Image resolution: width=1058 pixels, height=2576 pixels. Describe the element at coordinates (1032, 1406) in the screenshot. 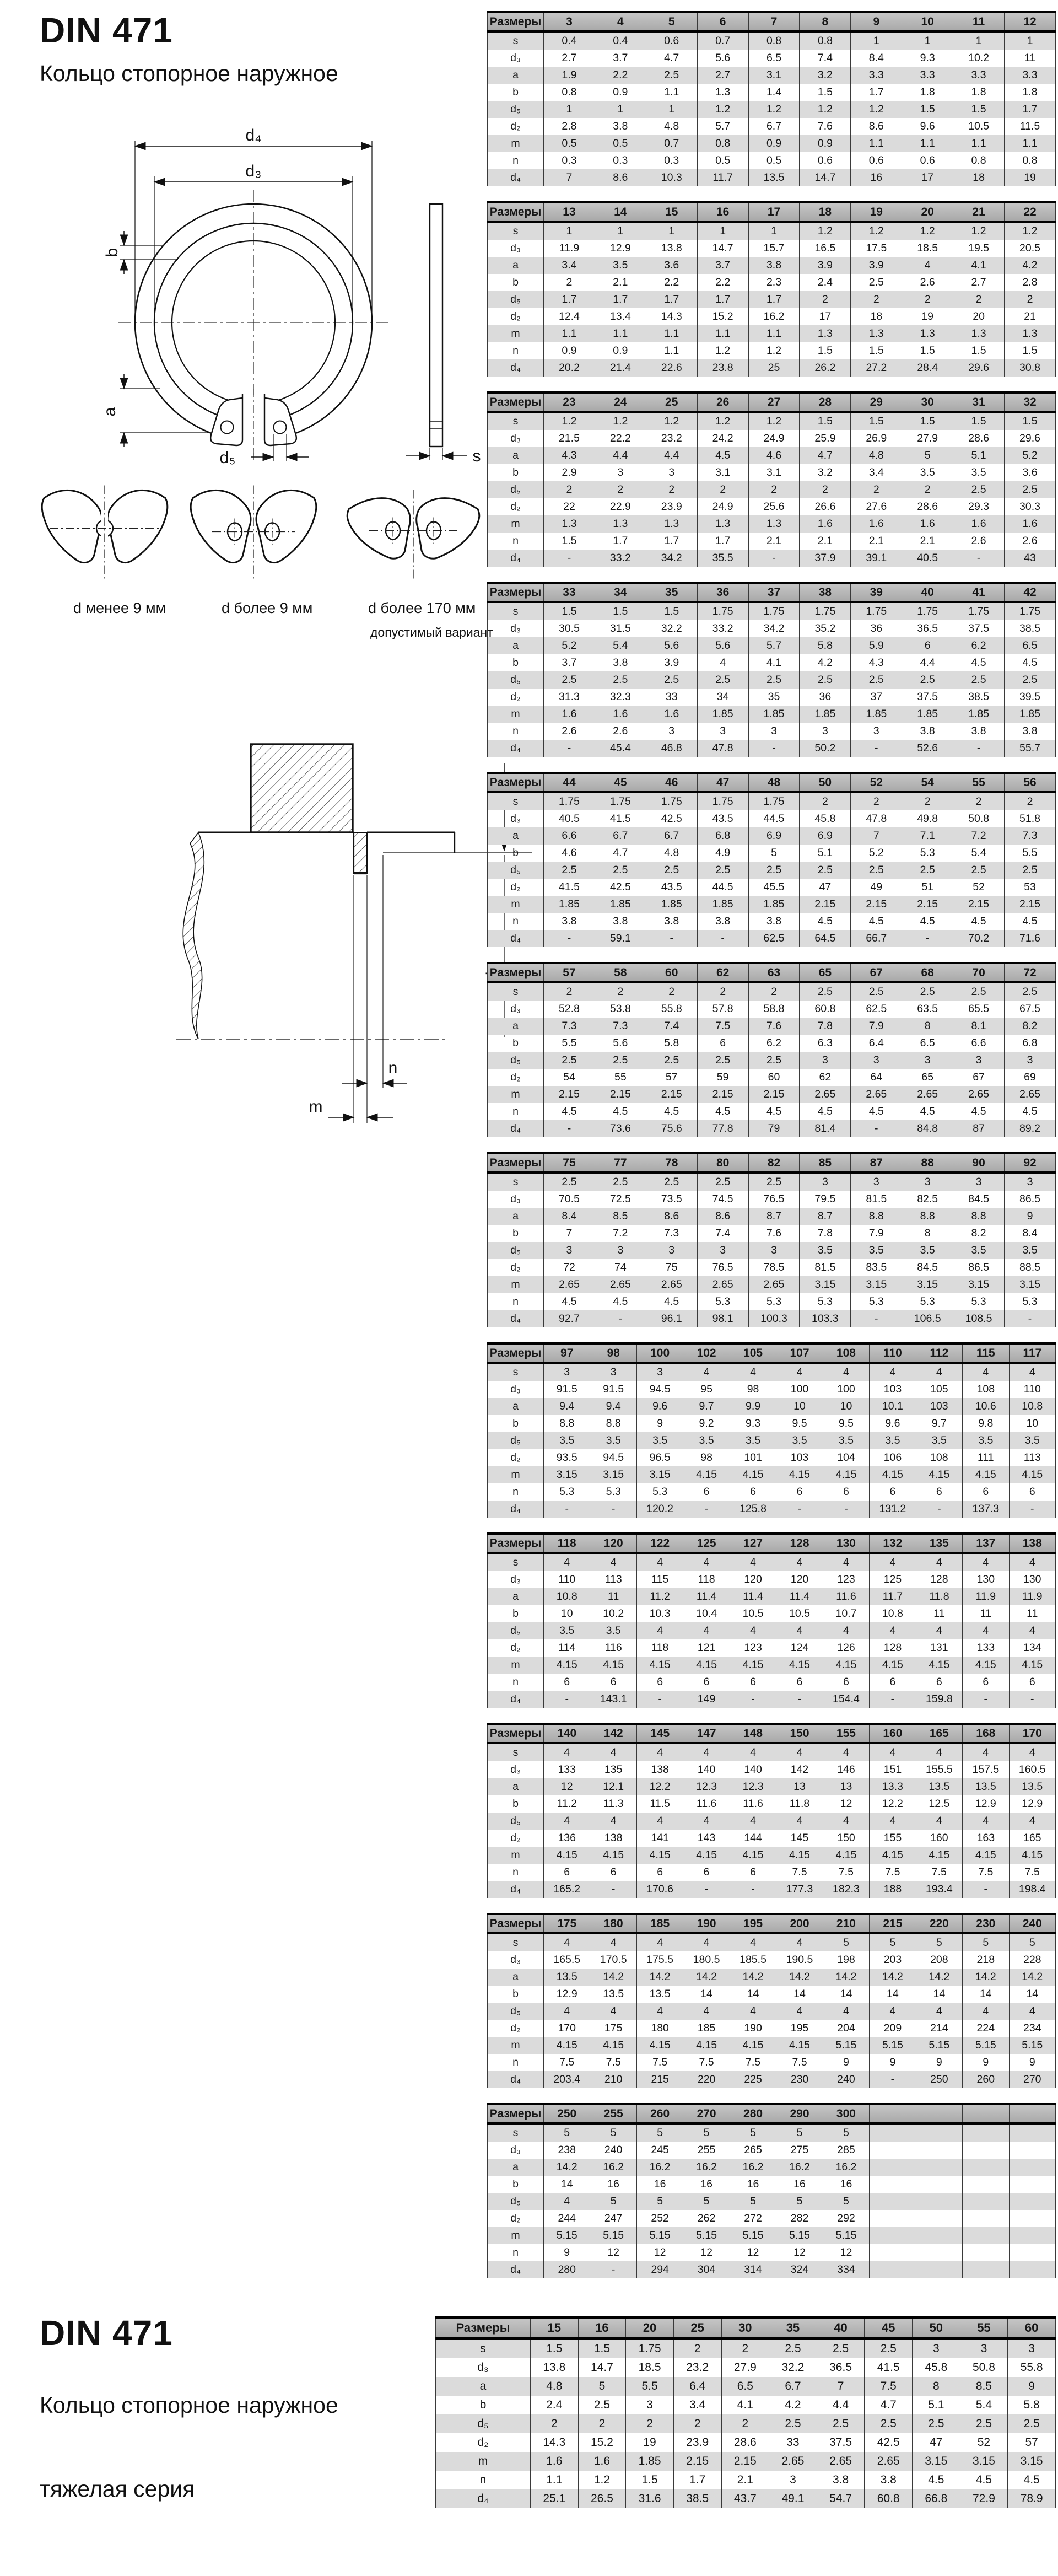

I see `value-cell: 10.8` at that location.